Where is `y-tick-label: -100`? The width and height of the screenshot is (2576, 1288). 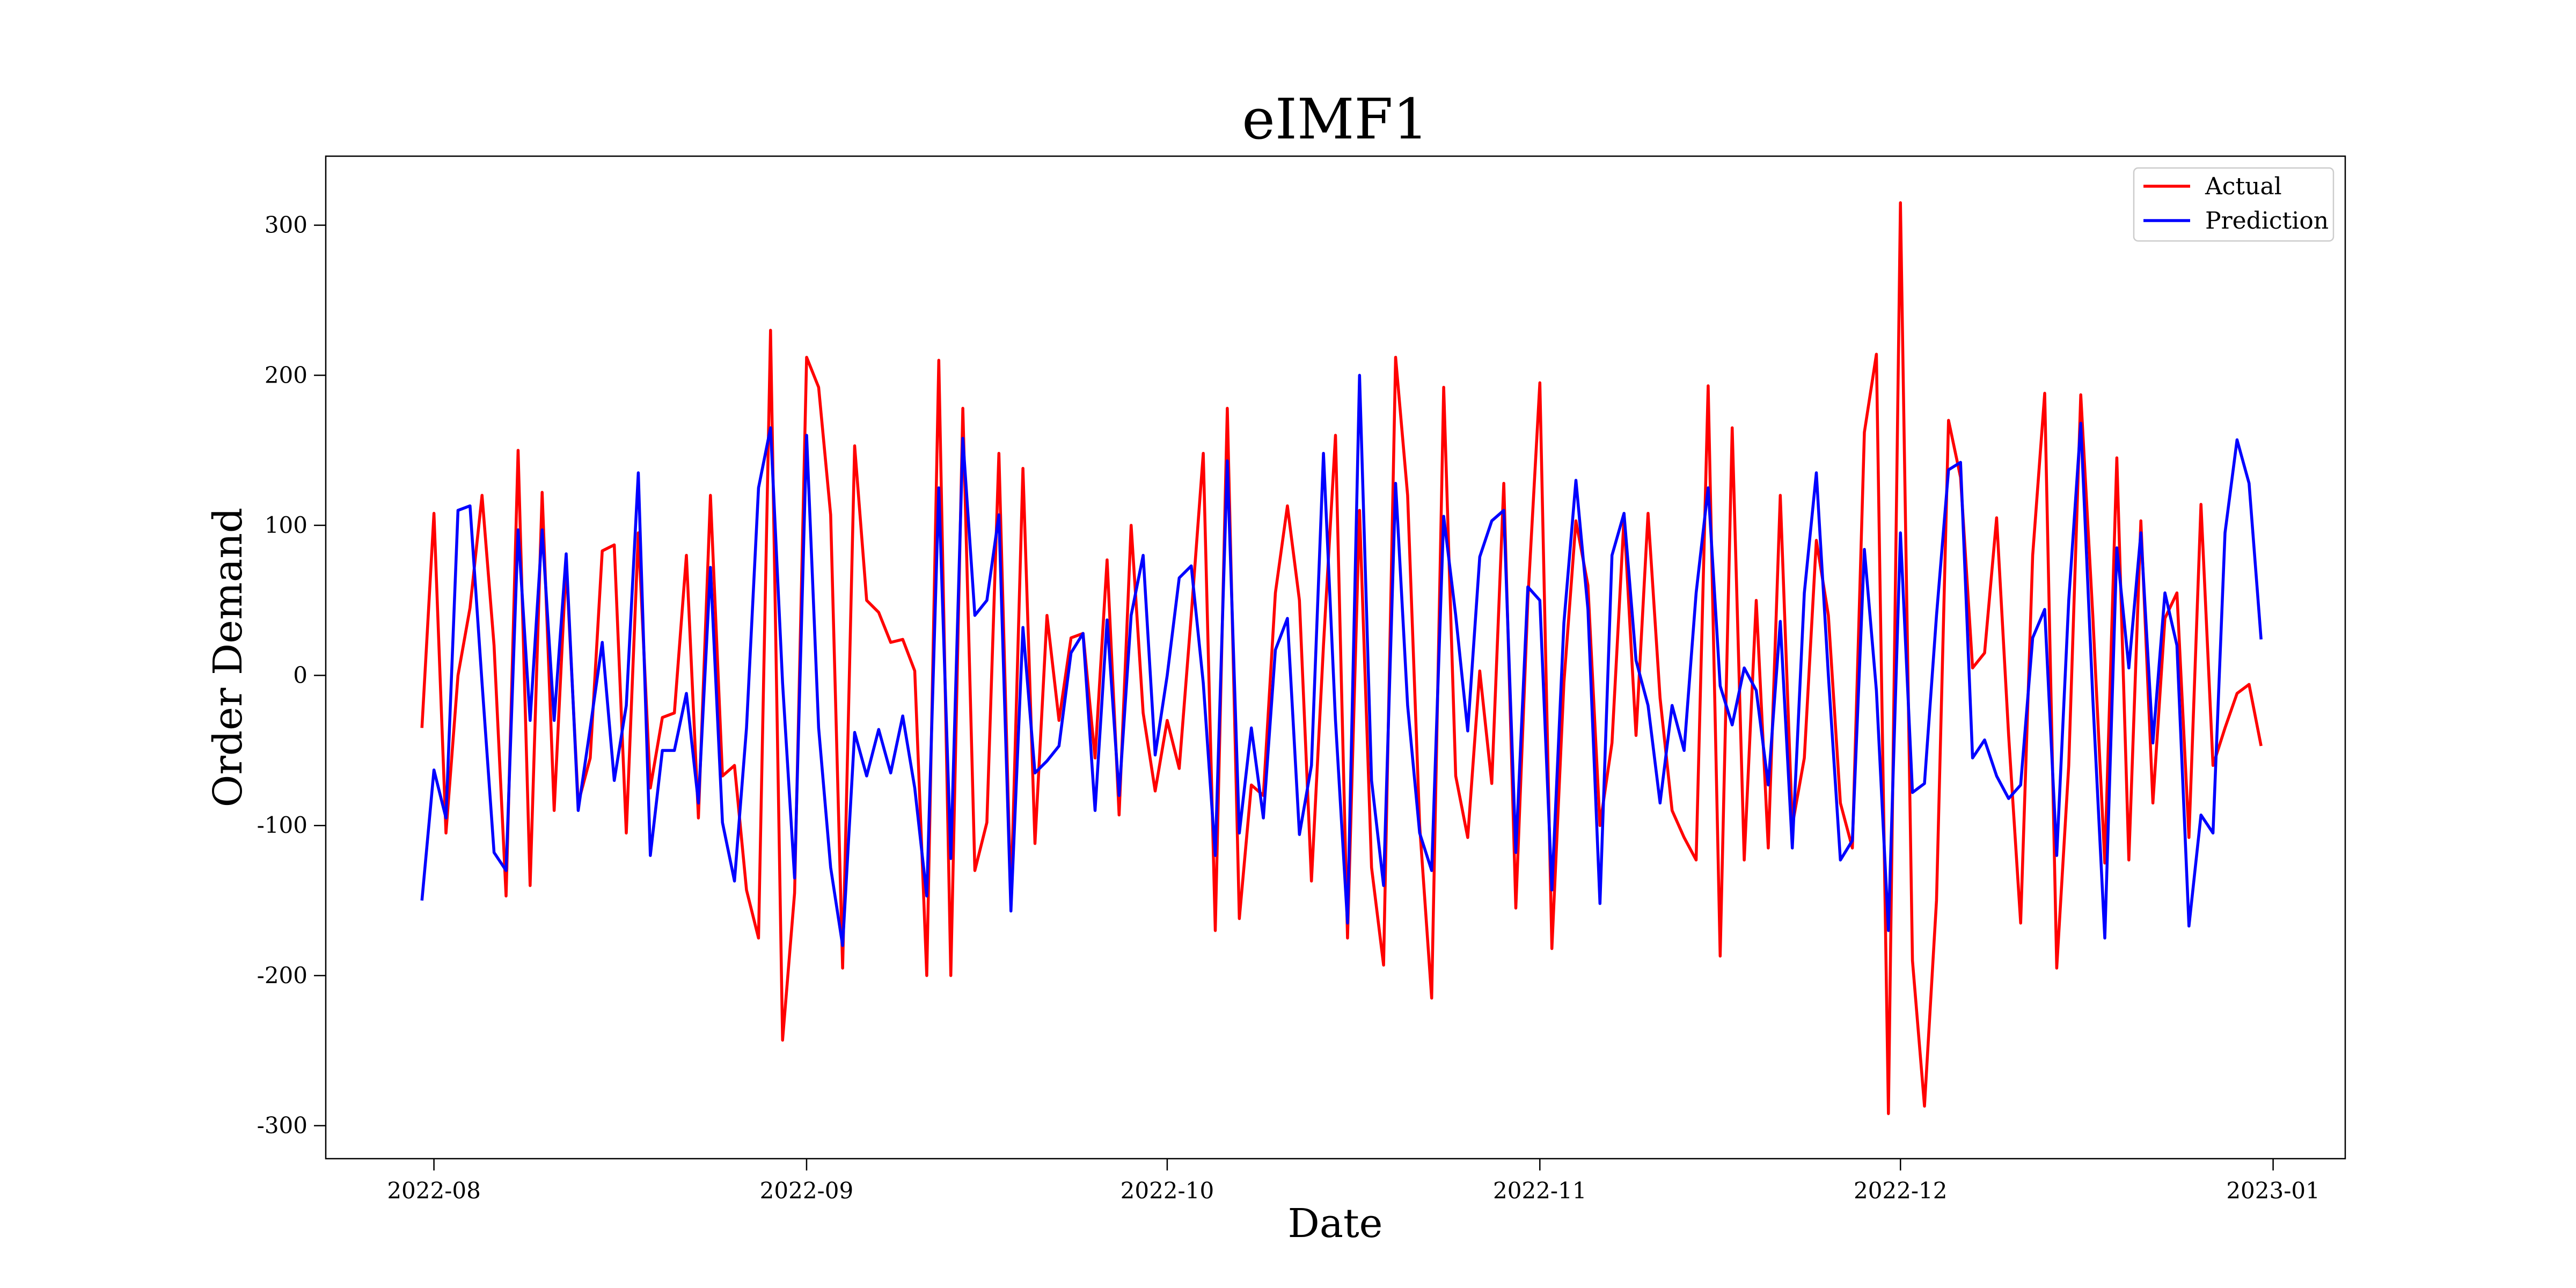
y-tick-label: -100 is located at coordinates (282, 825).